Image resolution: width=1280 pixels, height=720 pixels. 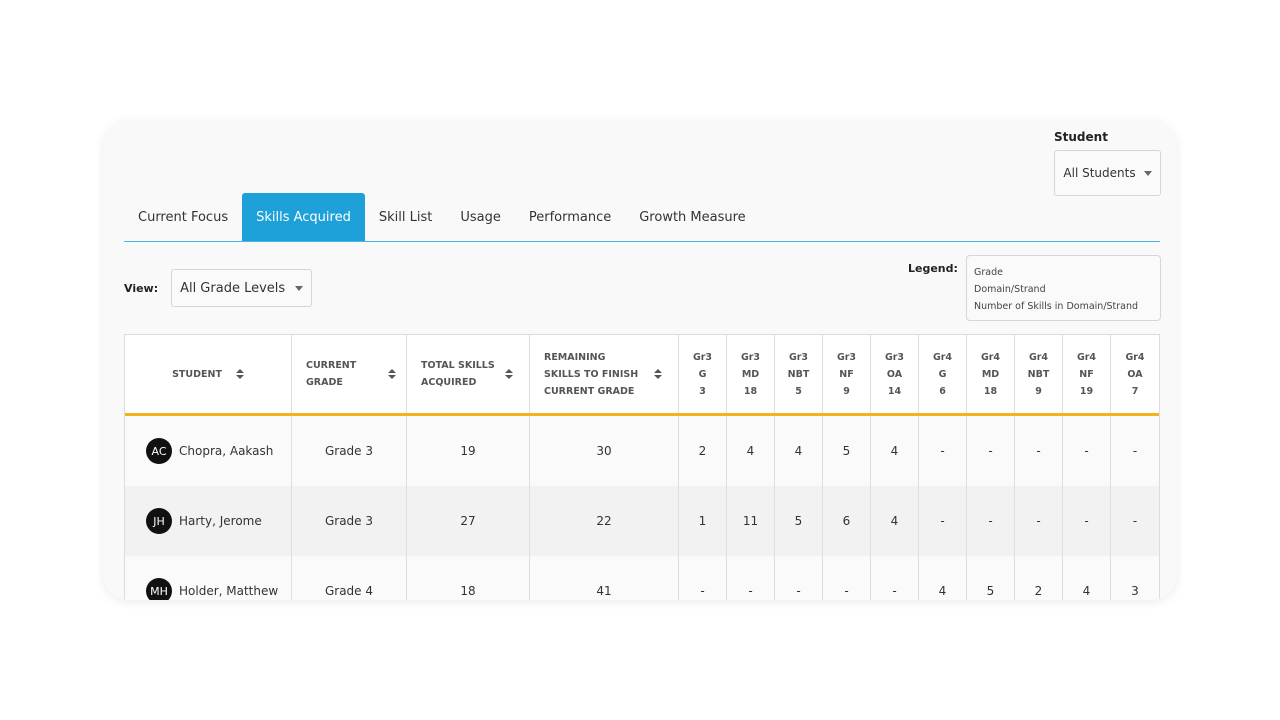 I want to click on avatar: JH, so click(x=159, y=521).